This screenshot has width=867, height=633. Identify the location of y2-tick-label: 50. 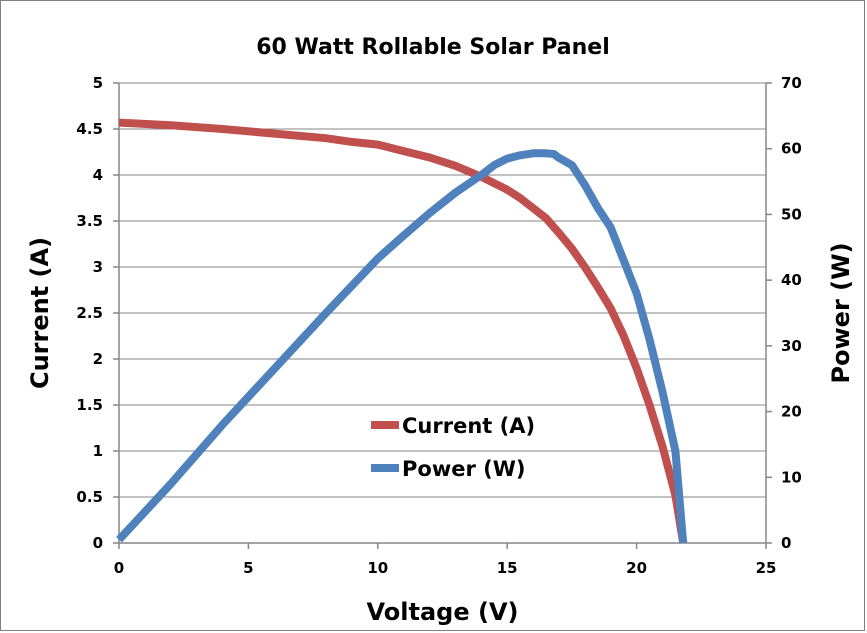
(791, 214).